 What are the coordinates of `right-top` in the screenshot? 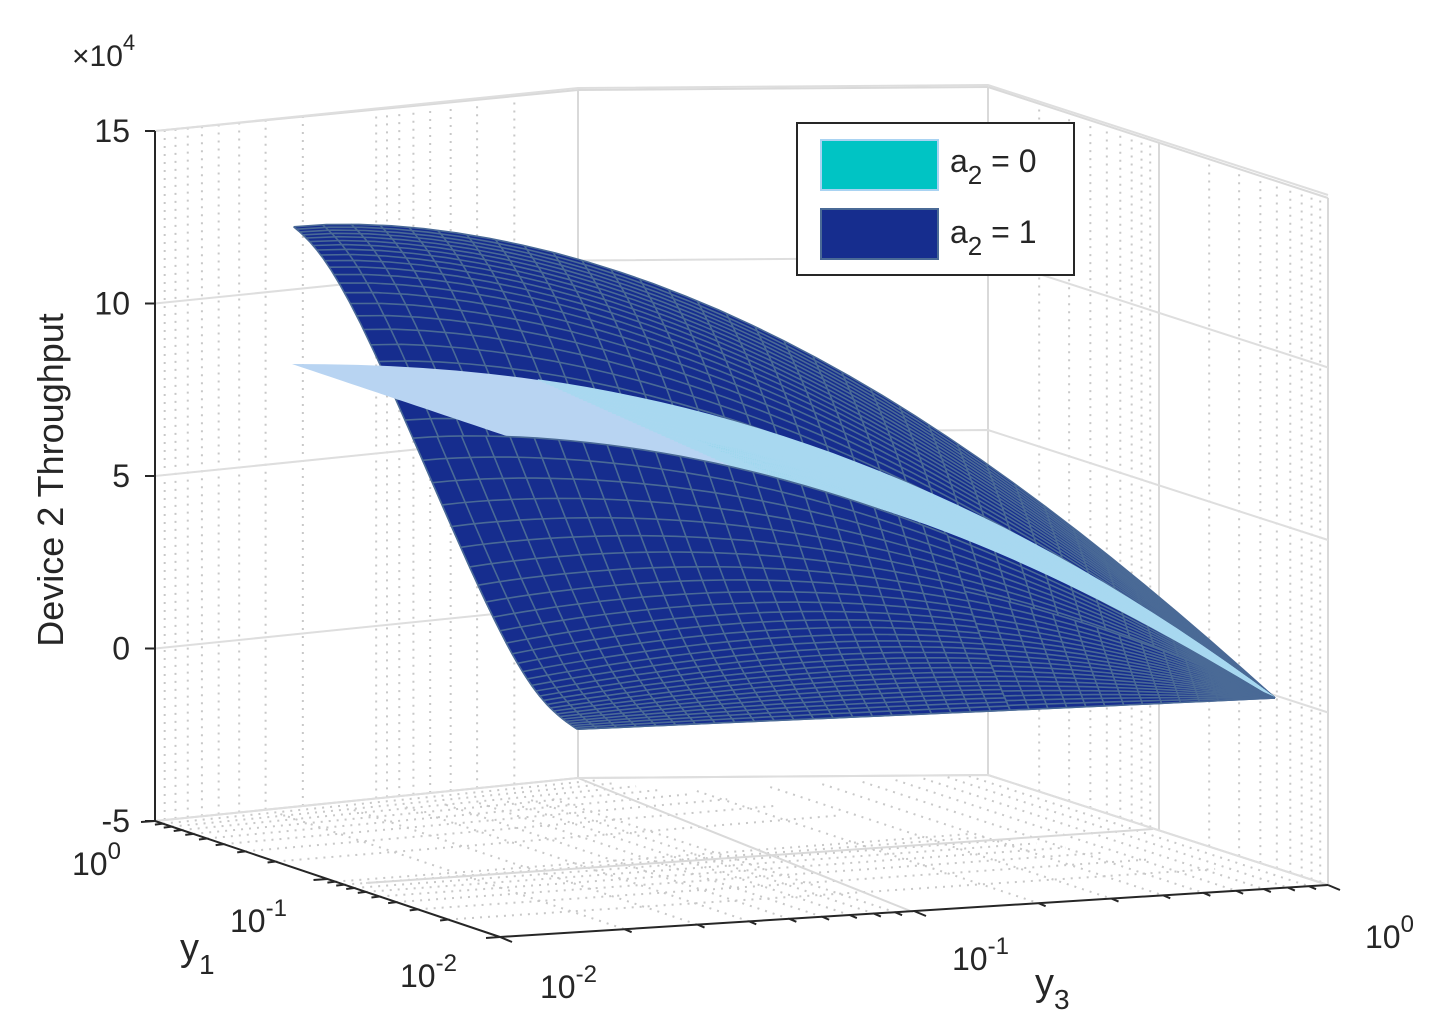 It's located at (1158, 142).